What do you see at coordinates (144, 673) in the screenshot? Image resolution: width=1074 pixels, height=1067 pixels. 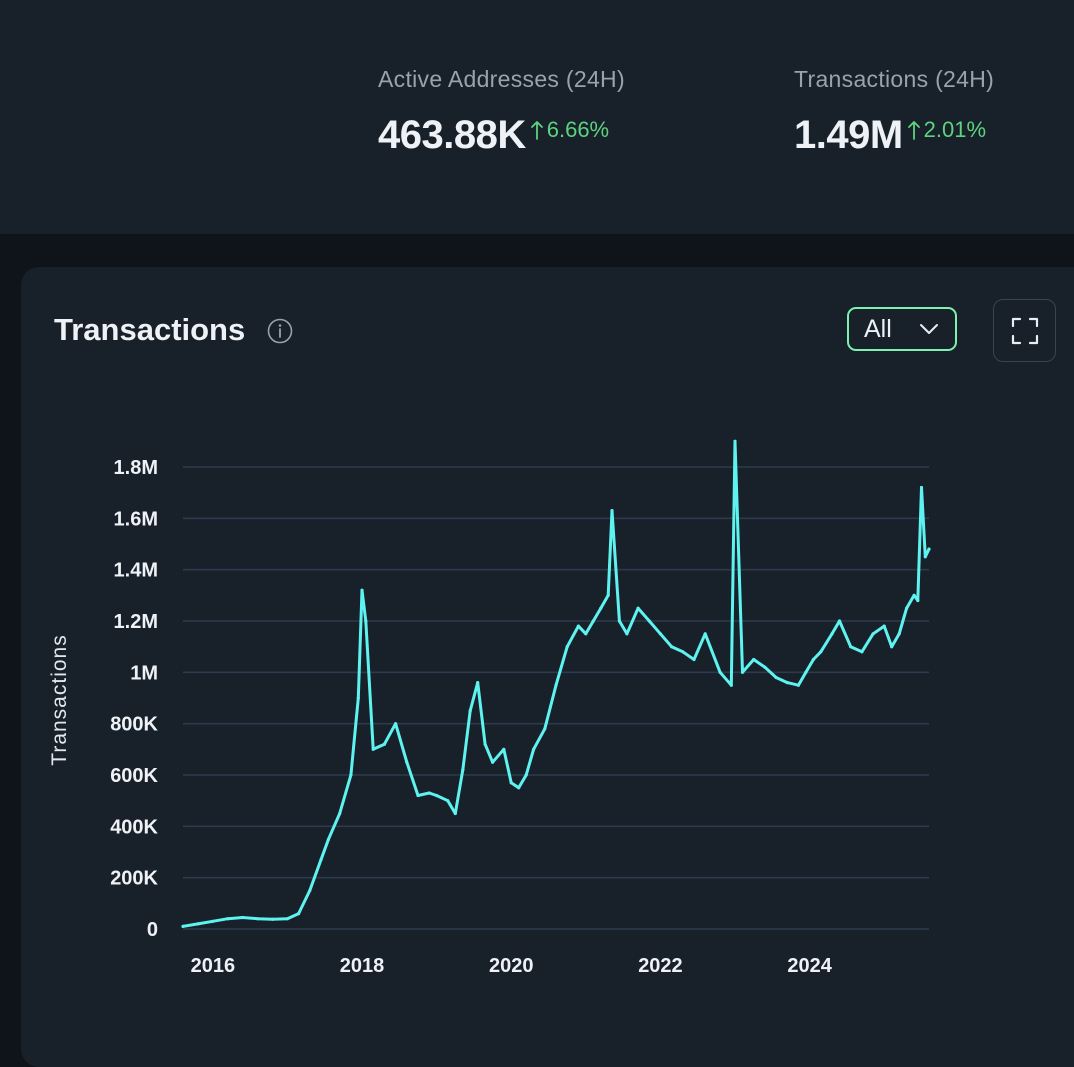 I see `y-tick-label: 1M` at bounding box center [144, 673].